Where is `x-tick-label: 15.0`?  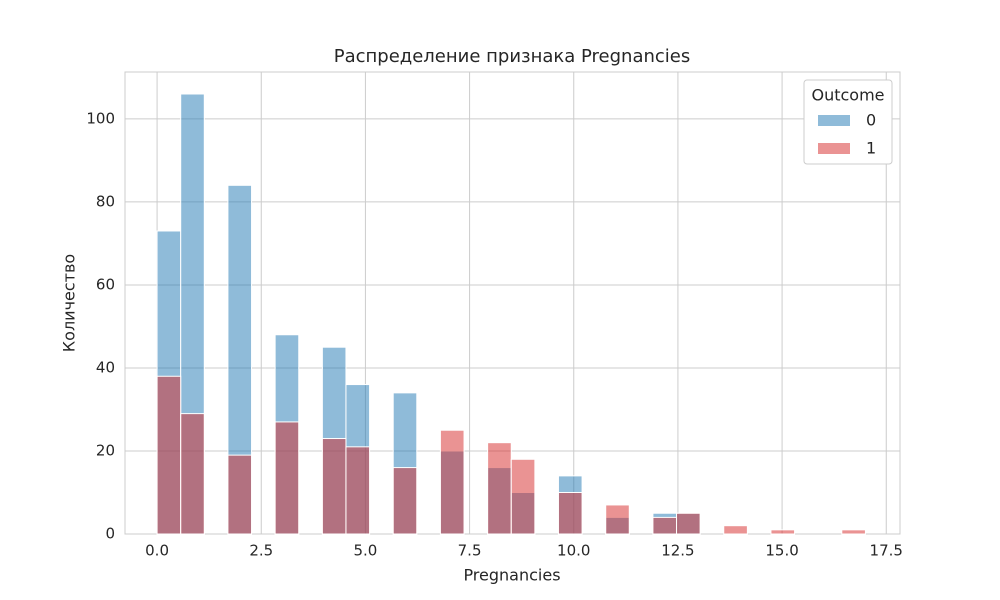
x-tick-label: 15.0 is located at coordinates (781, 551).